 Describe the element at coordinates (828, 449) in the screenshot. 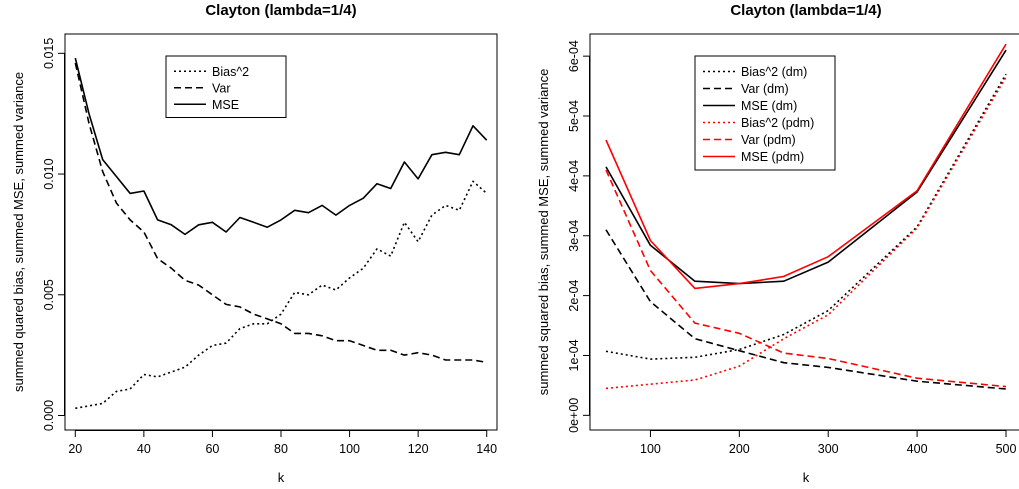

I see `right-x-tick-label: 300` at that location.